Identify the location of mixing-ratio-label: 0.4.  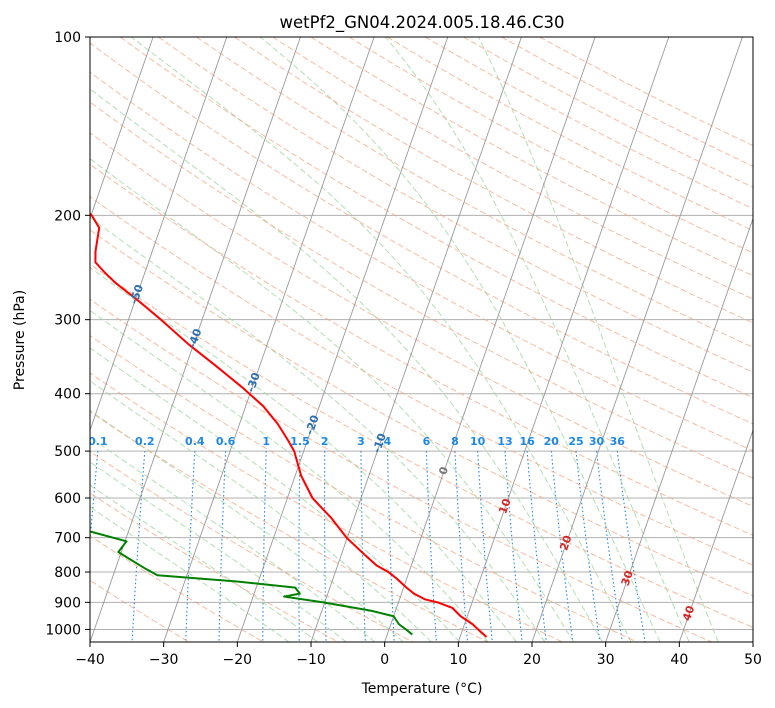
(195, 441).